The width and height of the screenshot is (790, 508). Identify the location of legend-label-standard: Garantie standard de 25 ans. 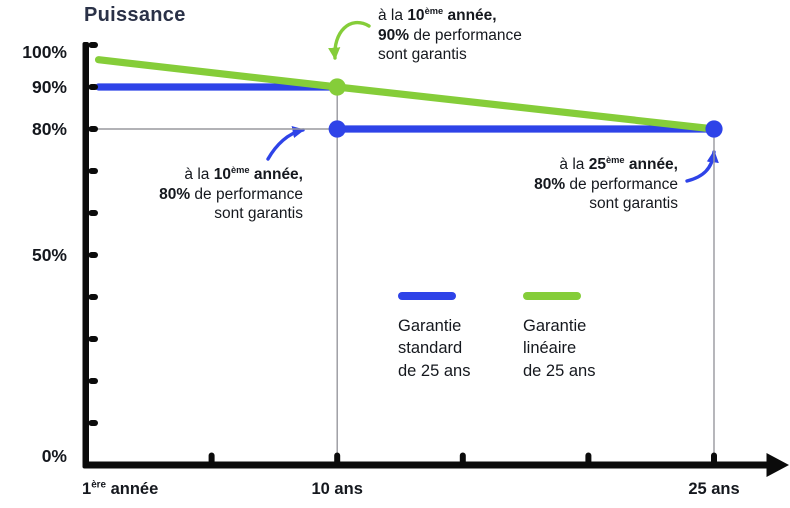
(434, 349).